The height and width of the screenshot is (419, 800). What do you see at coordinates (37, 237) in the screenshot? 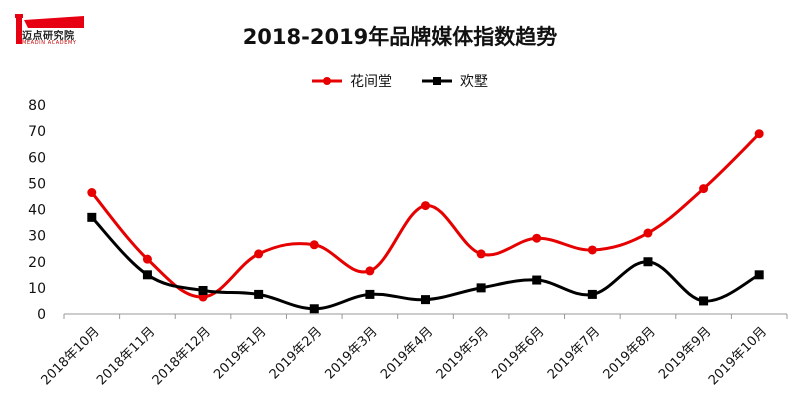
I see `y-tick-label: 30` at bounding box center [37, 237].